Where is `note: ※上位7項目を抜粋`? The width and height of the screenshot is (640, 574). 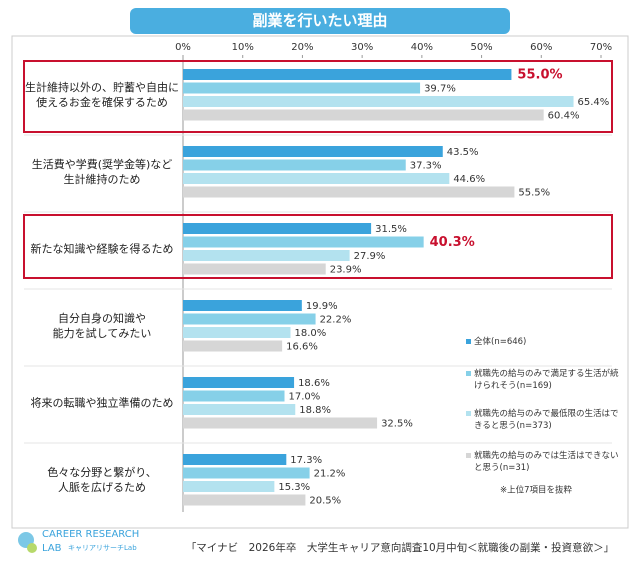 note: ※上位7項目を抜粋 is located at coordinates (536, 490).